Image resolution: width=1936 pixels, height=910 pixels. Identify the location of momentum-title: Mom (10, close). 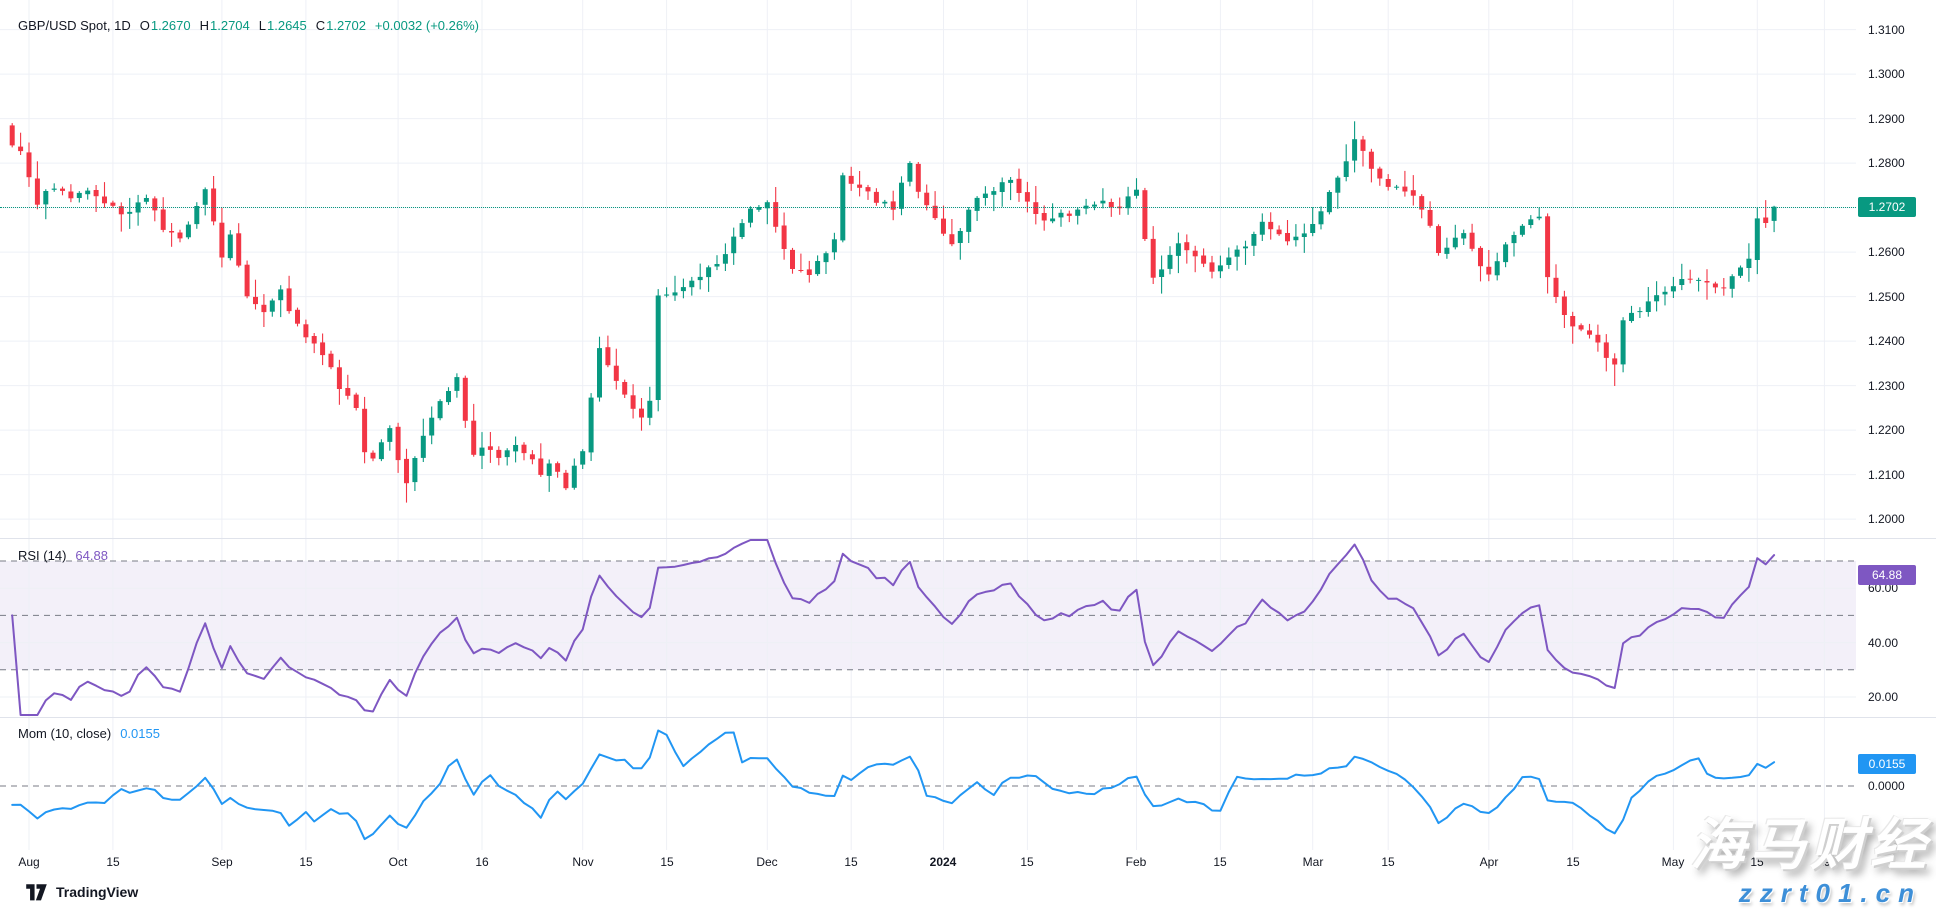
(65, 733).